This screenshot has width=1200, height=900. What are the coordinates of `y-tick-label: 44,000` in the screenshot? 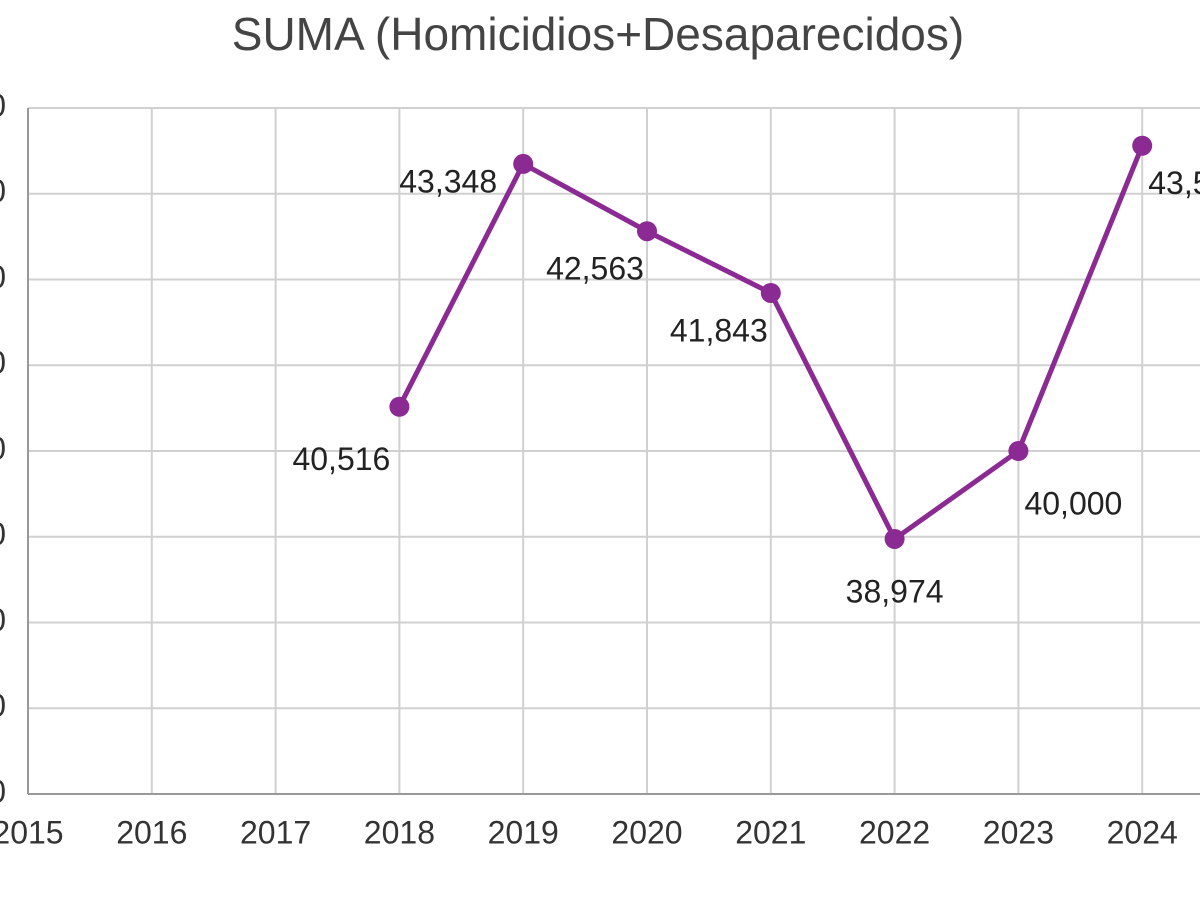 It's located at (3, 105).